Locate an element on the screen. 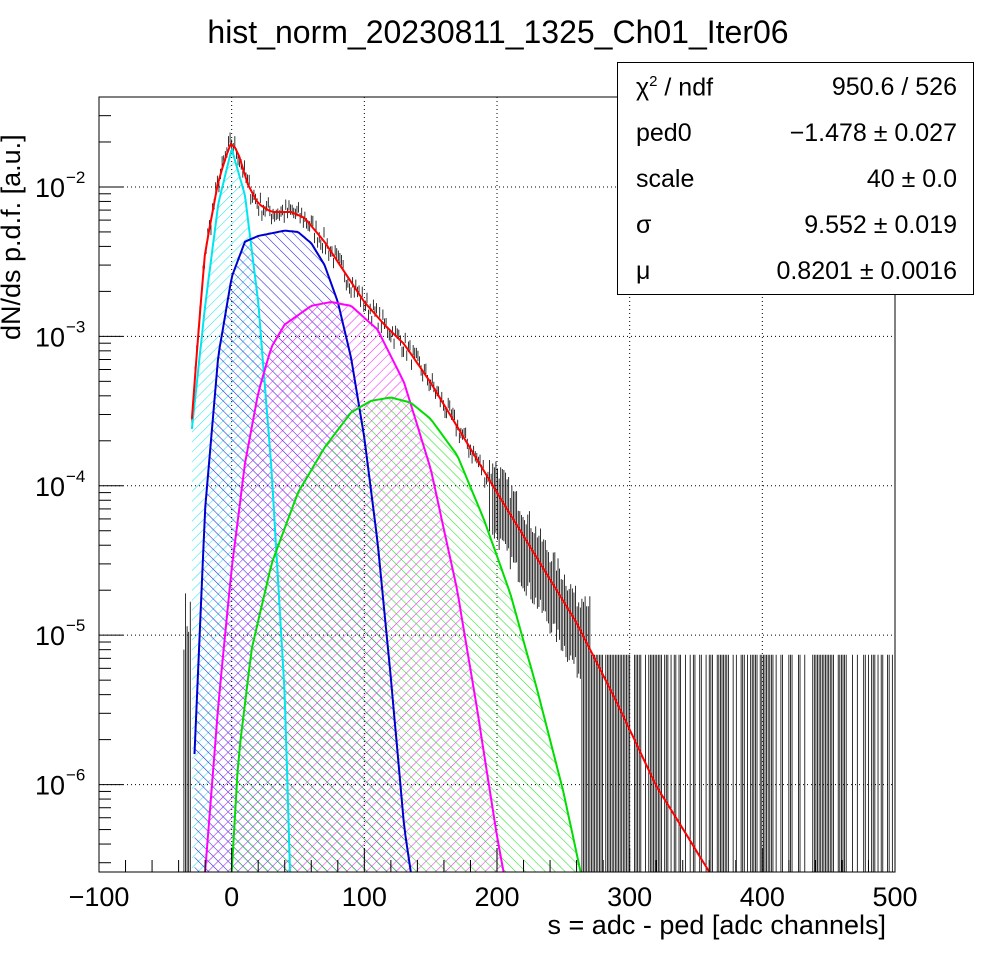  stat-value: 0.8201 ± 0.0016 is located at coordinates (866, 271).